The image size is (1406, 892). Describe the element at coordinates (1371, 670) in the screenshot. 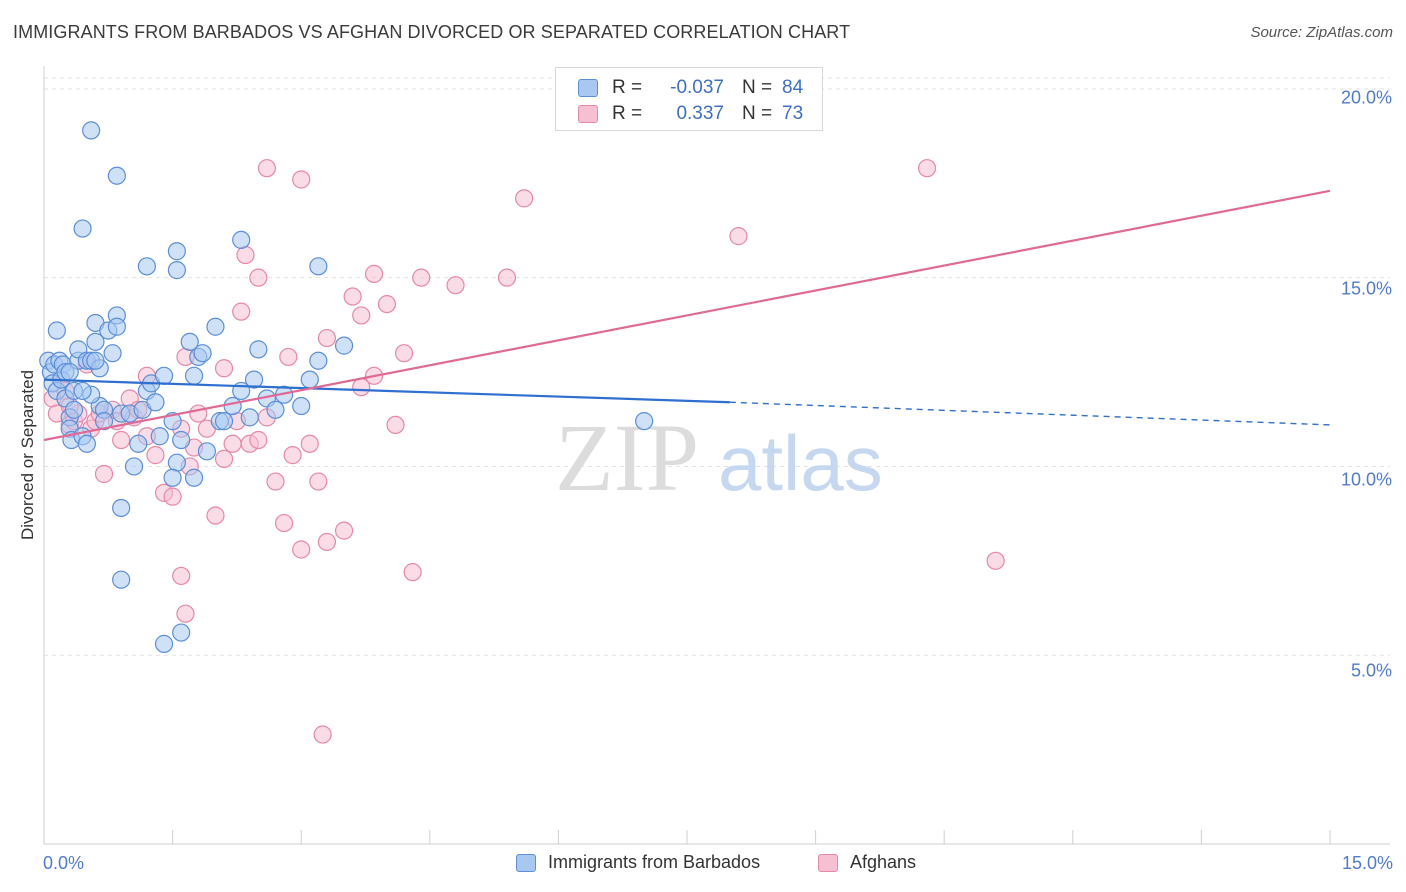

I see `y-tick-5: 5.0%` at that location.